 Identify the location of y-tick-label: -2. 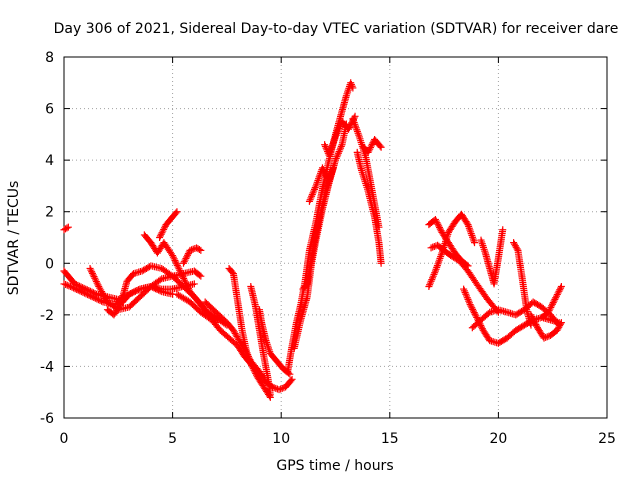
(47, 316).